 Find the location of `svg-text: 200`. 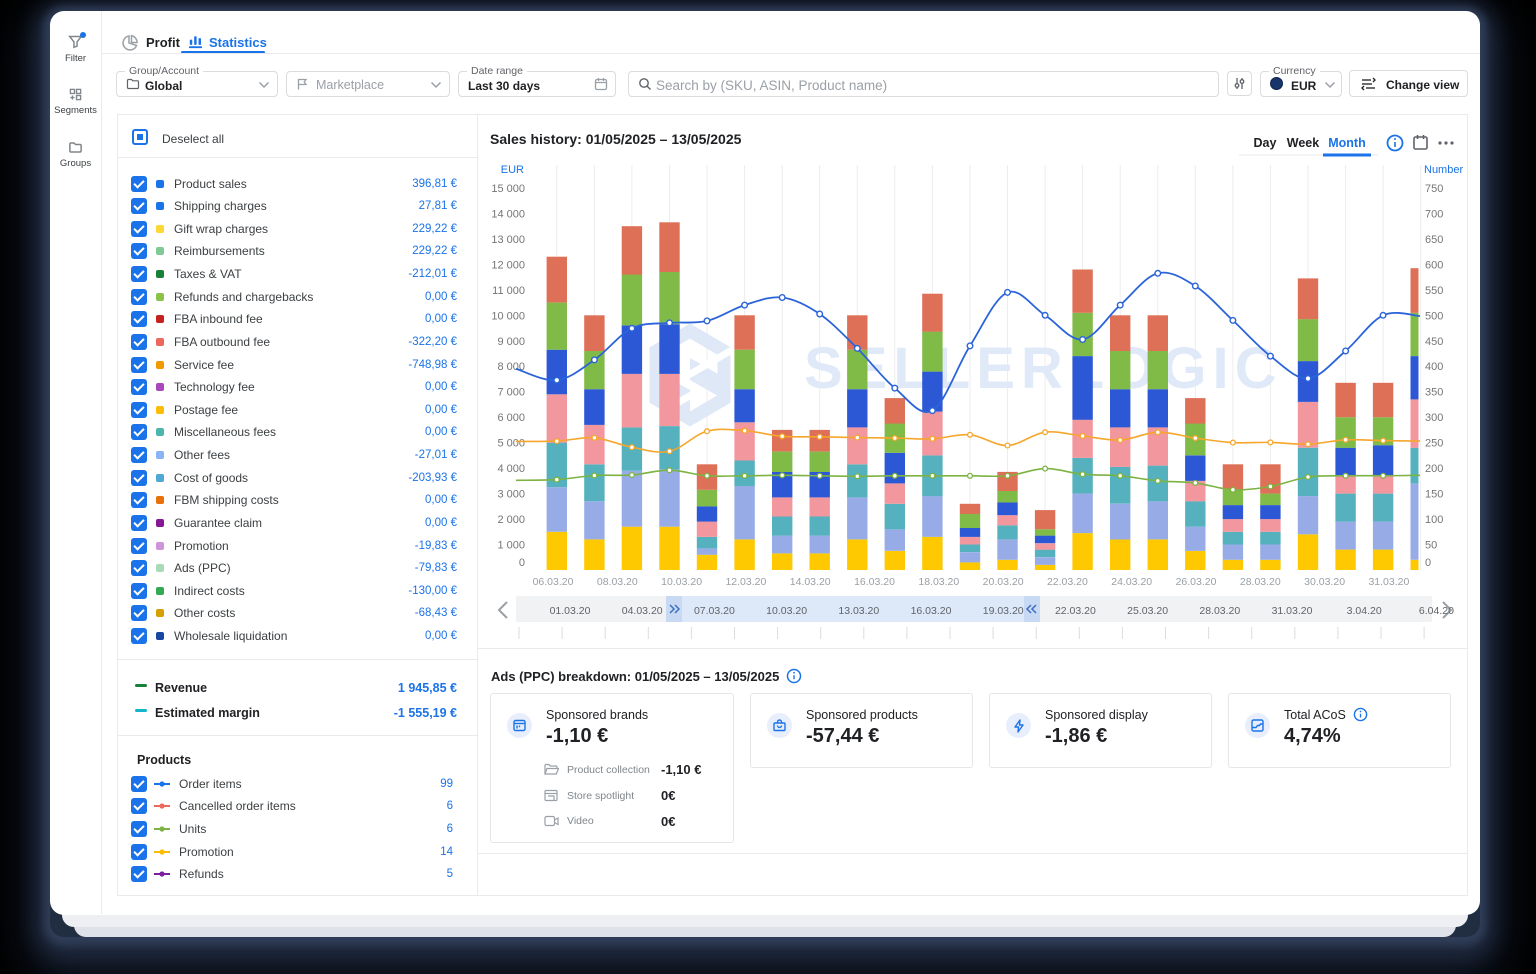

svg-text: 200 is located at coordinates (1434, 469).